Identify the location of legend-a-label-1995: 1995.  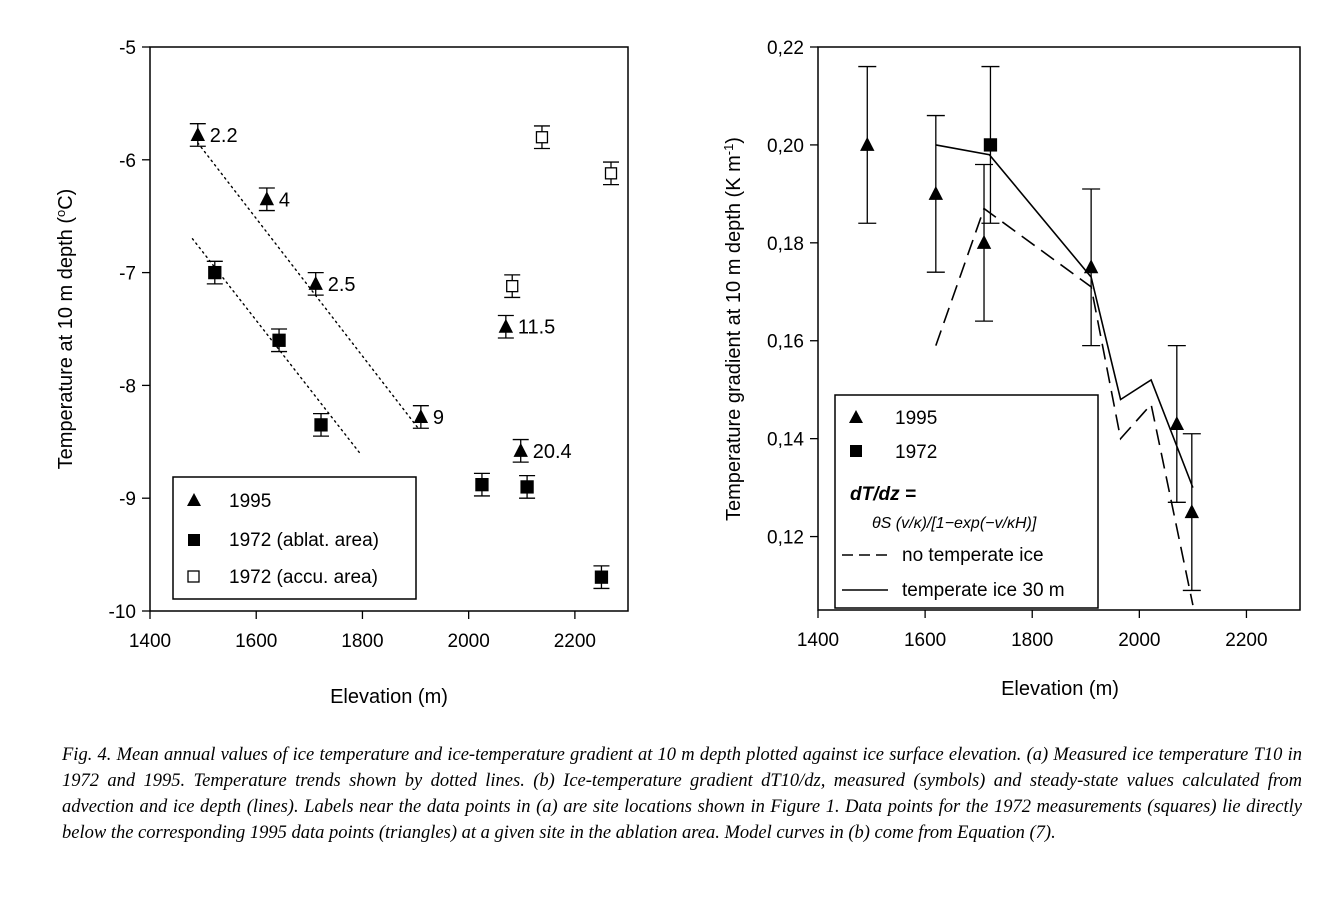
(250, 501).